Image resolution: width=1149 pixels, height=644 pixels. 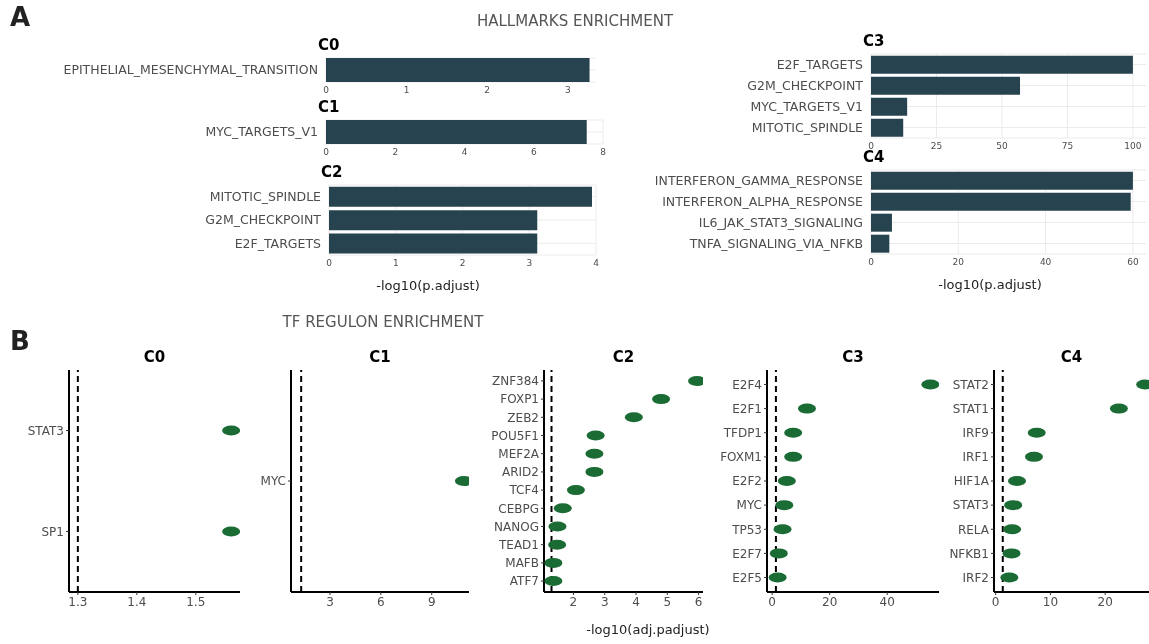 I want to click on y-tick-label: E2F7, so click(x=747, y=553).